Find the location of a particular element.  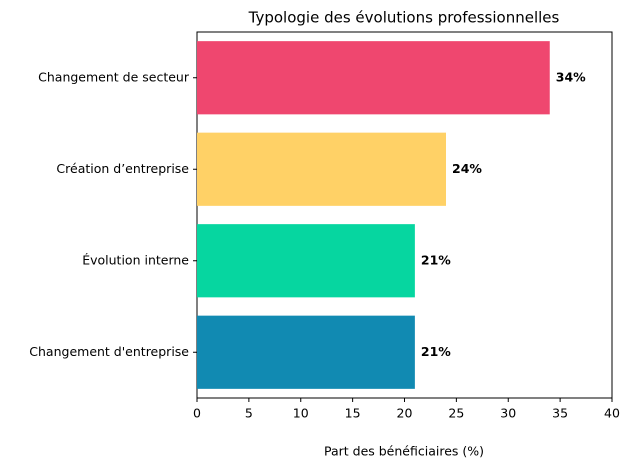

y-tick-label: Création d’entreprise is located at coordinates (122, 168).